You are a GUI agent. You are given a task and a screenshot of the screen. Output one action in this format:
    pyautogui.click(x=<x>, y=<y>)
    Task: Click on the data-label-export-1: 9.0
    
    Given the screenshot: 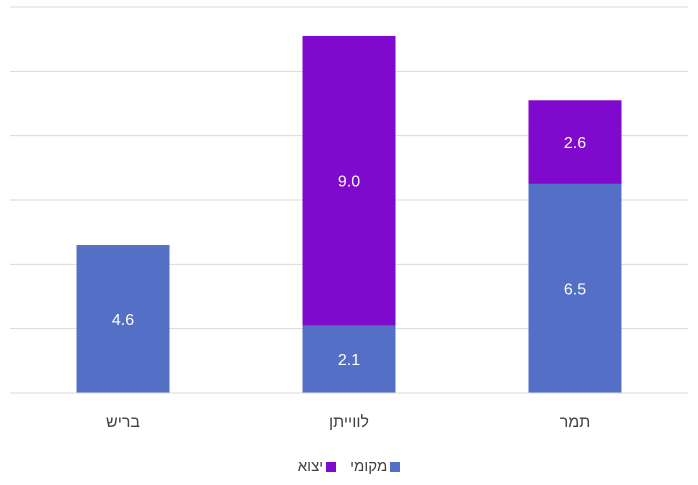 What is the action you would take?
    pyautogui.click(x=349, y=182)
    